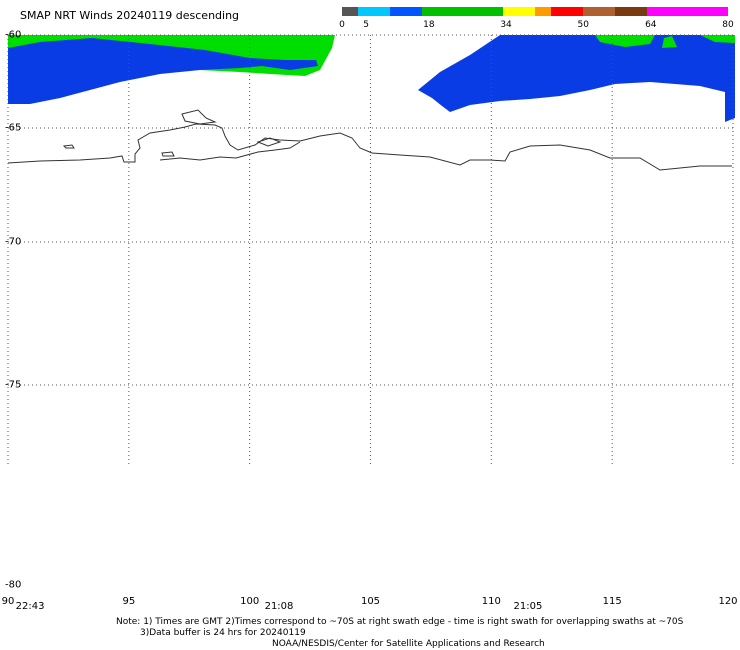 The height and width of the screenshot is (650, 740). What do you see at coordinates (13, 242) in the screenshot?
I see `latitude-label: -70` at bounding box center [13, 242].